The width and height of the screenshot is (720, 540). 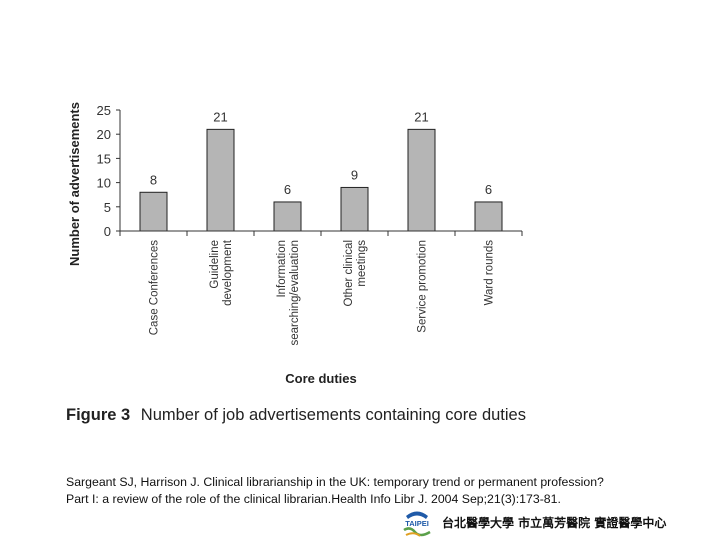 I want to click on x-tick-label: Guideline, so click(x=215, y=264).